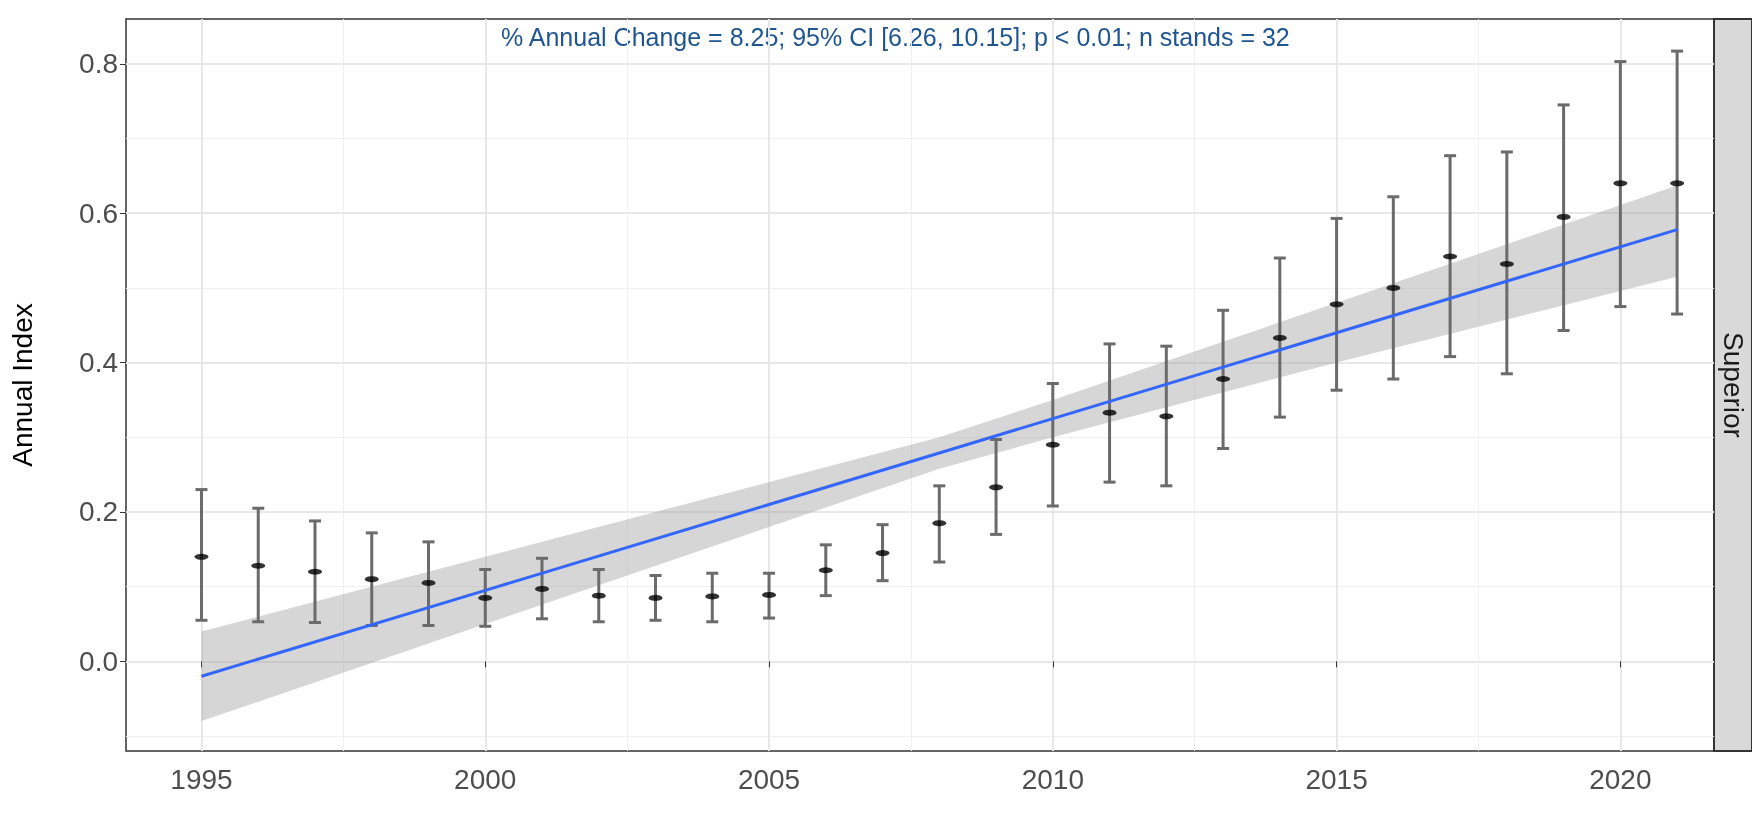 Image resolution: width=1752 pixels, height=831 pixels. What do you see at coordinates (98, 661) in the screenshot?
I see `y-tick-label: 0.0` at bounding box center [98, 661].